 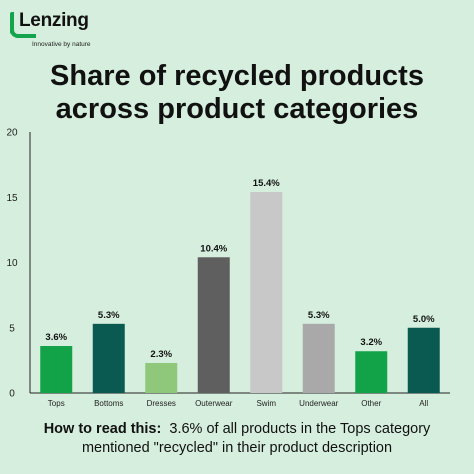 I want to click on lenzing-logo: Lenzing Innovative by nature, so click(x=65, y=30).